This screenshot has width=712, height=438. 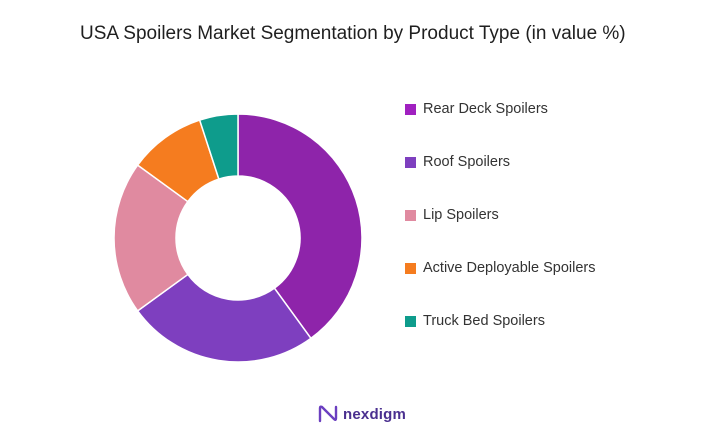 I want to click on legend-item-truck-bed-spoilers: Truck Bed Spoilers, so click(x=555, y=334).